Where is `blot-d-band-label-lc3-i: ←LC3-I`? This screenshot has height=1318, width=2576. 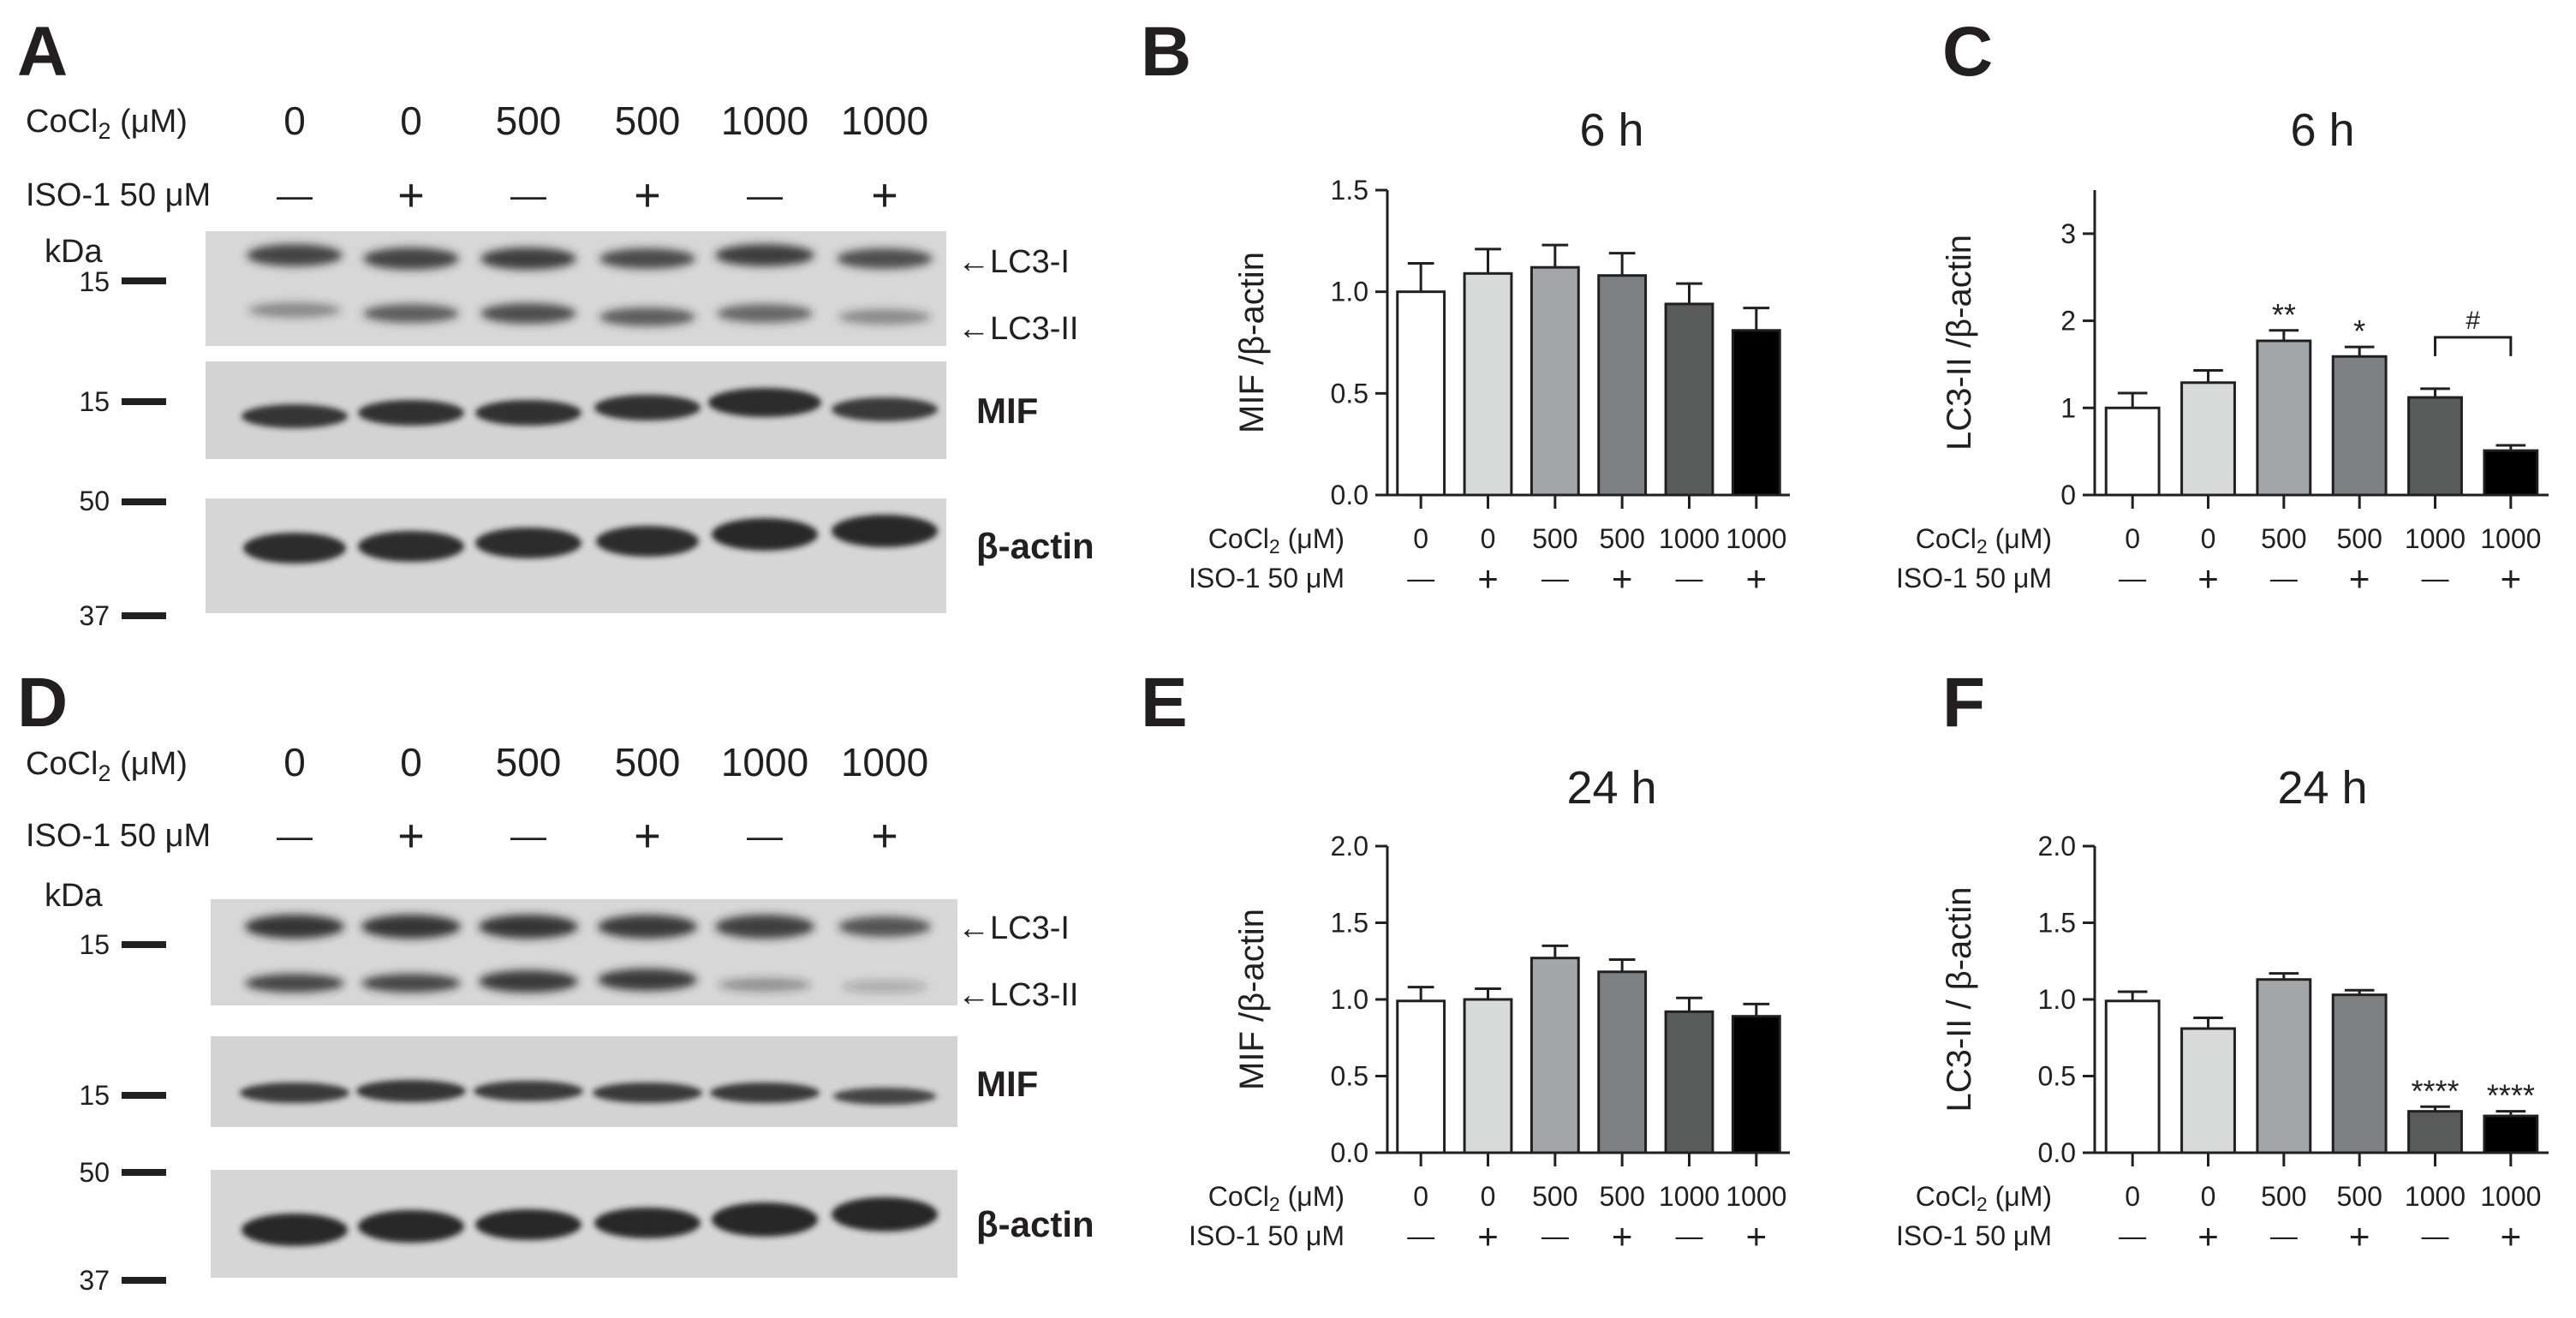
blot-d-band-label-lc3-i: ←LC3-I is located at coordinates (1013, 928).